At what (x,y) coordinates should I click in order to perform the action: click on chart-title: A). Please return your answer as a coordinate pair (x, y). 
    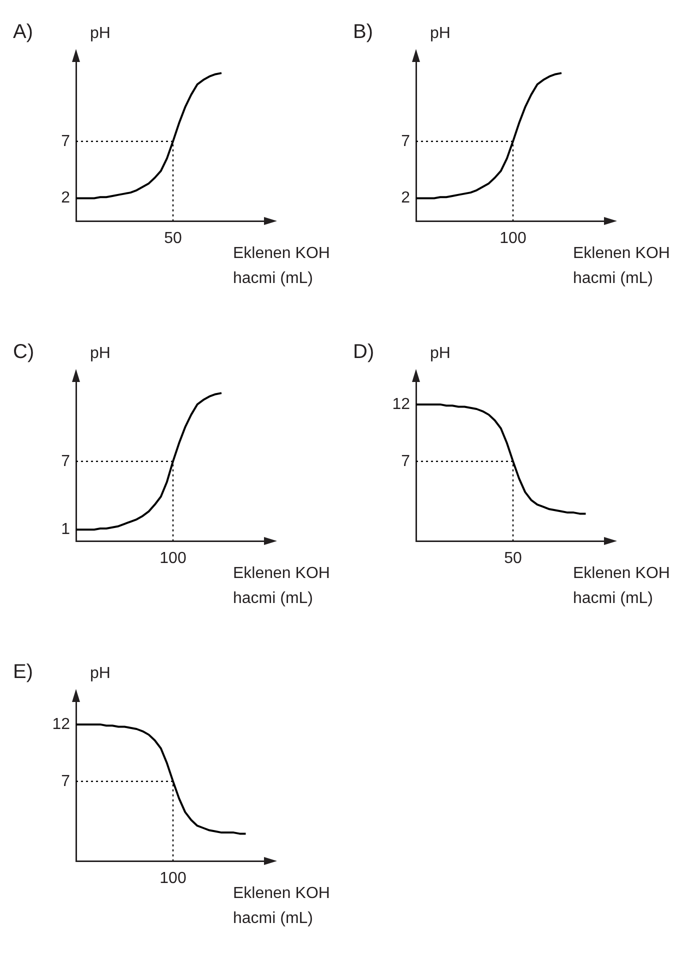
    Looking at the image, I should click on (23, 32).